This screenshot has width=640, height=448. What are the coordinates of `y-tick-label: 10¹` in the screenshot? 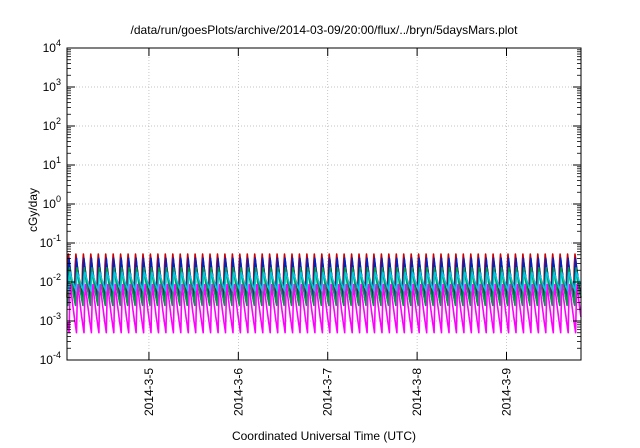 It's located at (52, 163).